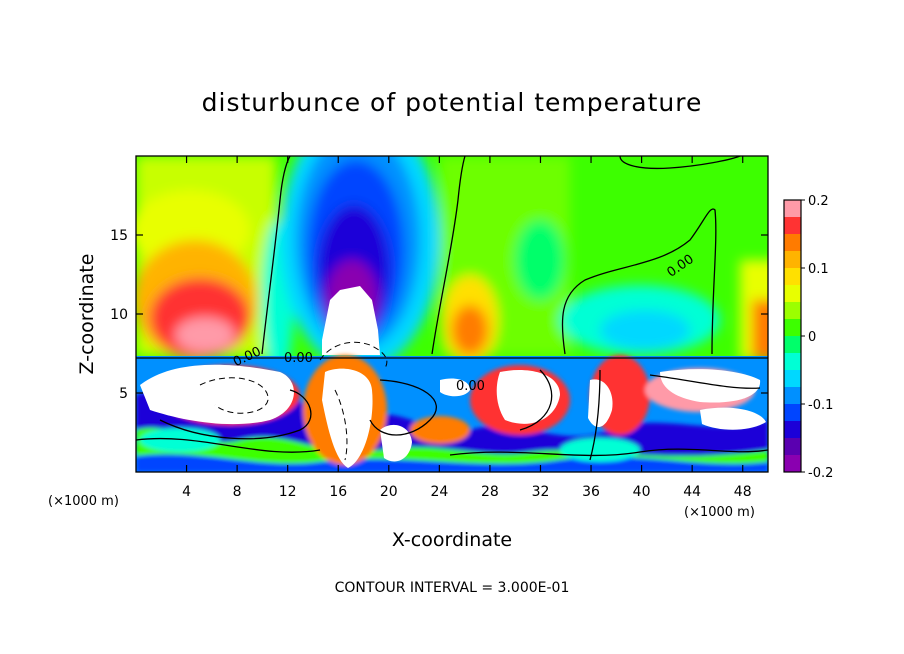  I want to click on contour-labels: 0.00 0.00 0.00 0.00, so click(464, 323).